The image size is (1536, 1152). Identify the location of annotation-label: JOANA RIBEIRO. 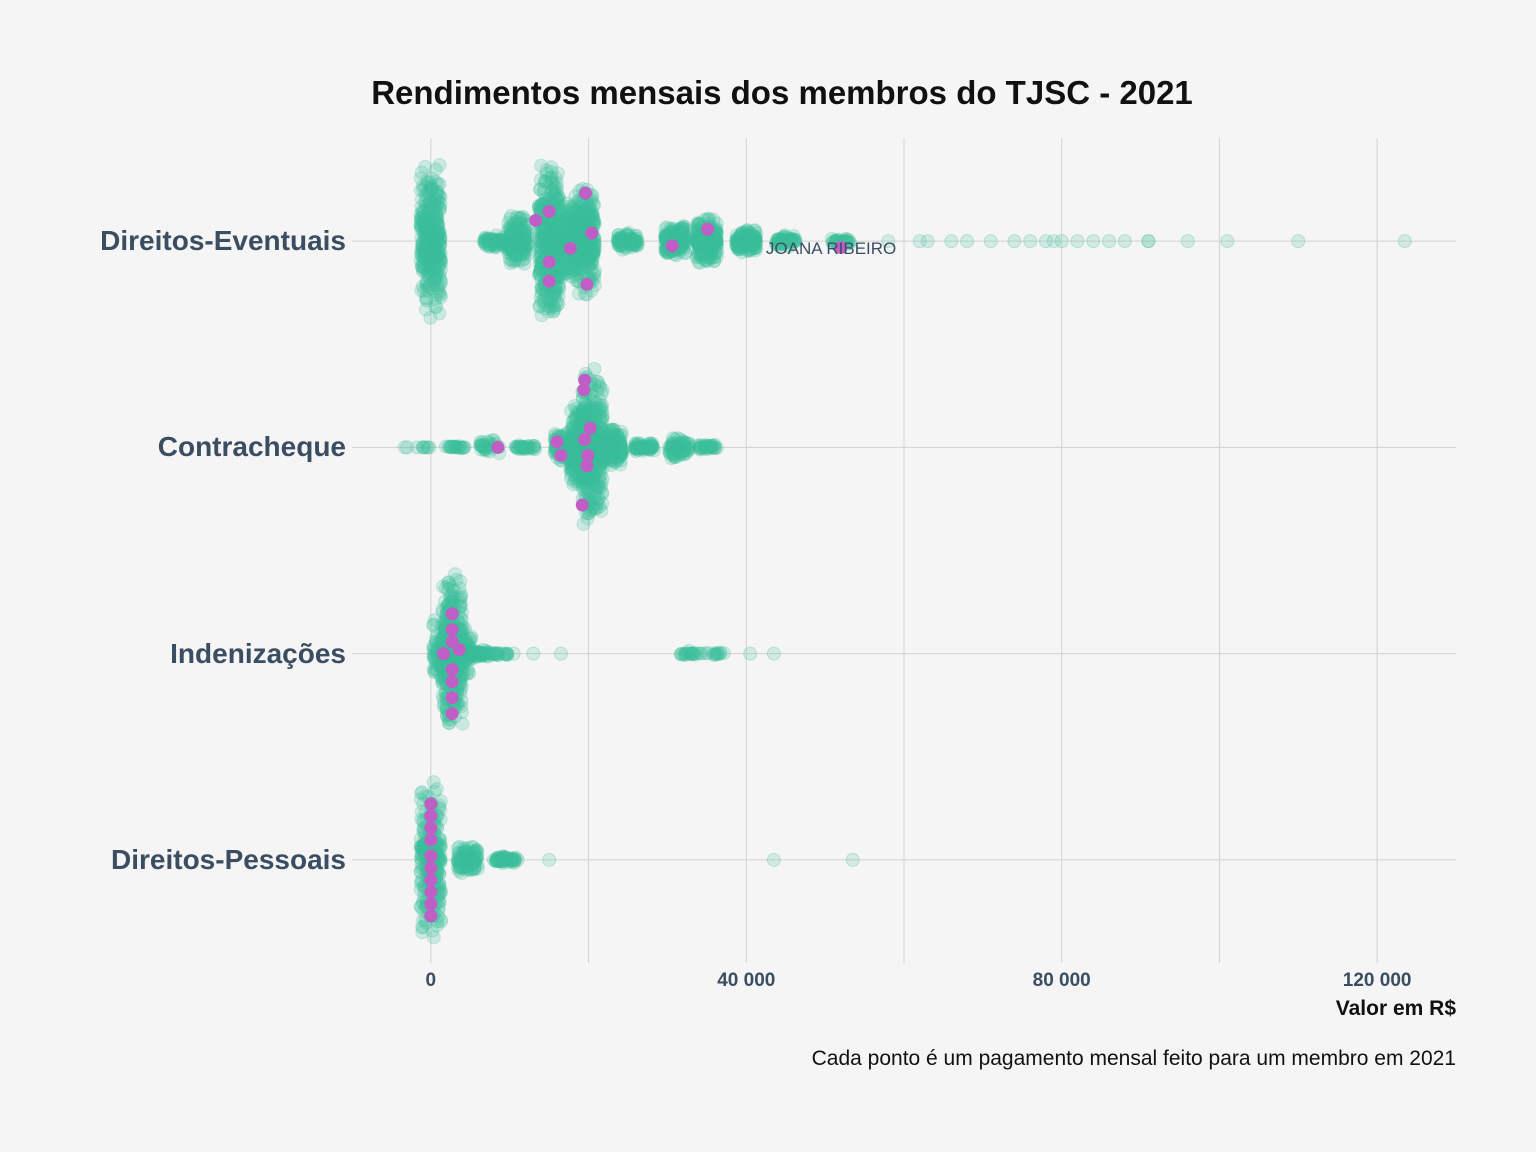
(831, 249).